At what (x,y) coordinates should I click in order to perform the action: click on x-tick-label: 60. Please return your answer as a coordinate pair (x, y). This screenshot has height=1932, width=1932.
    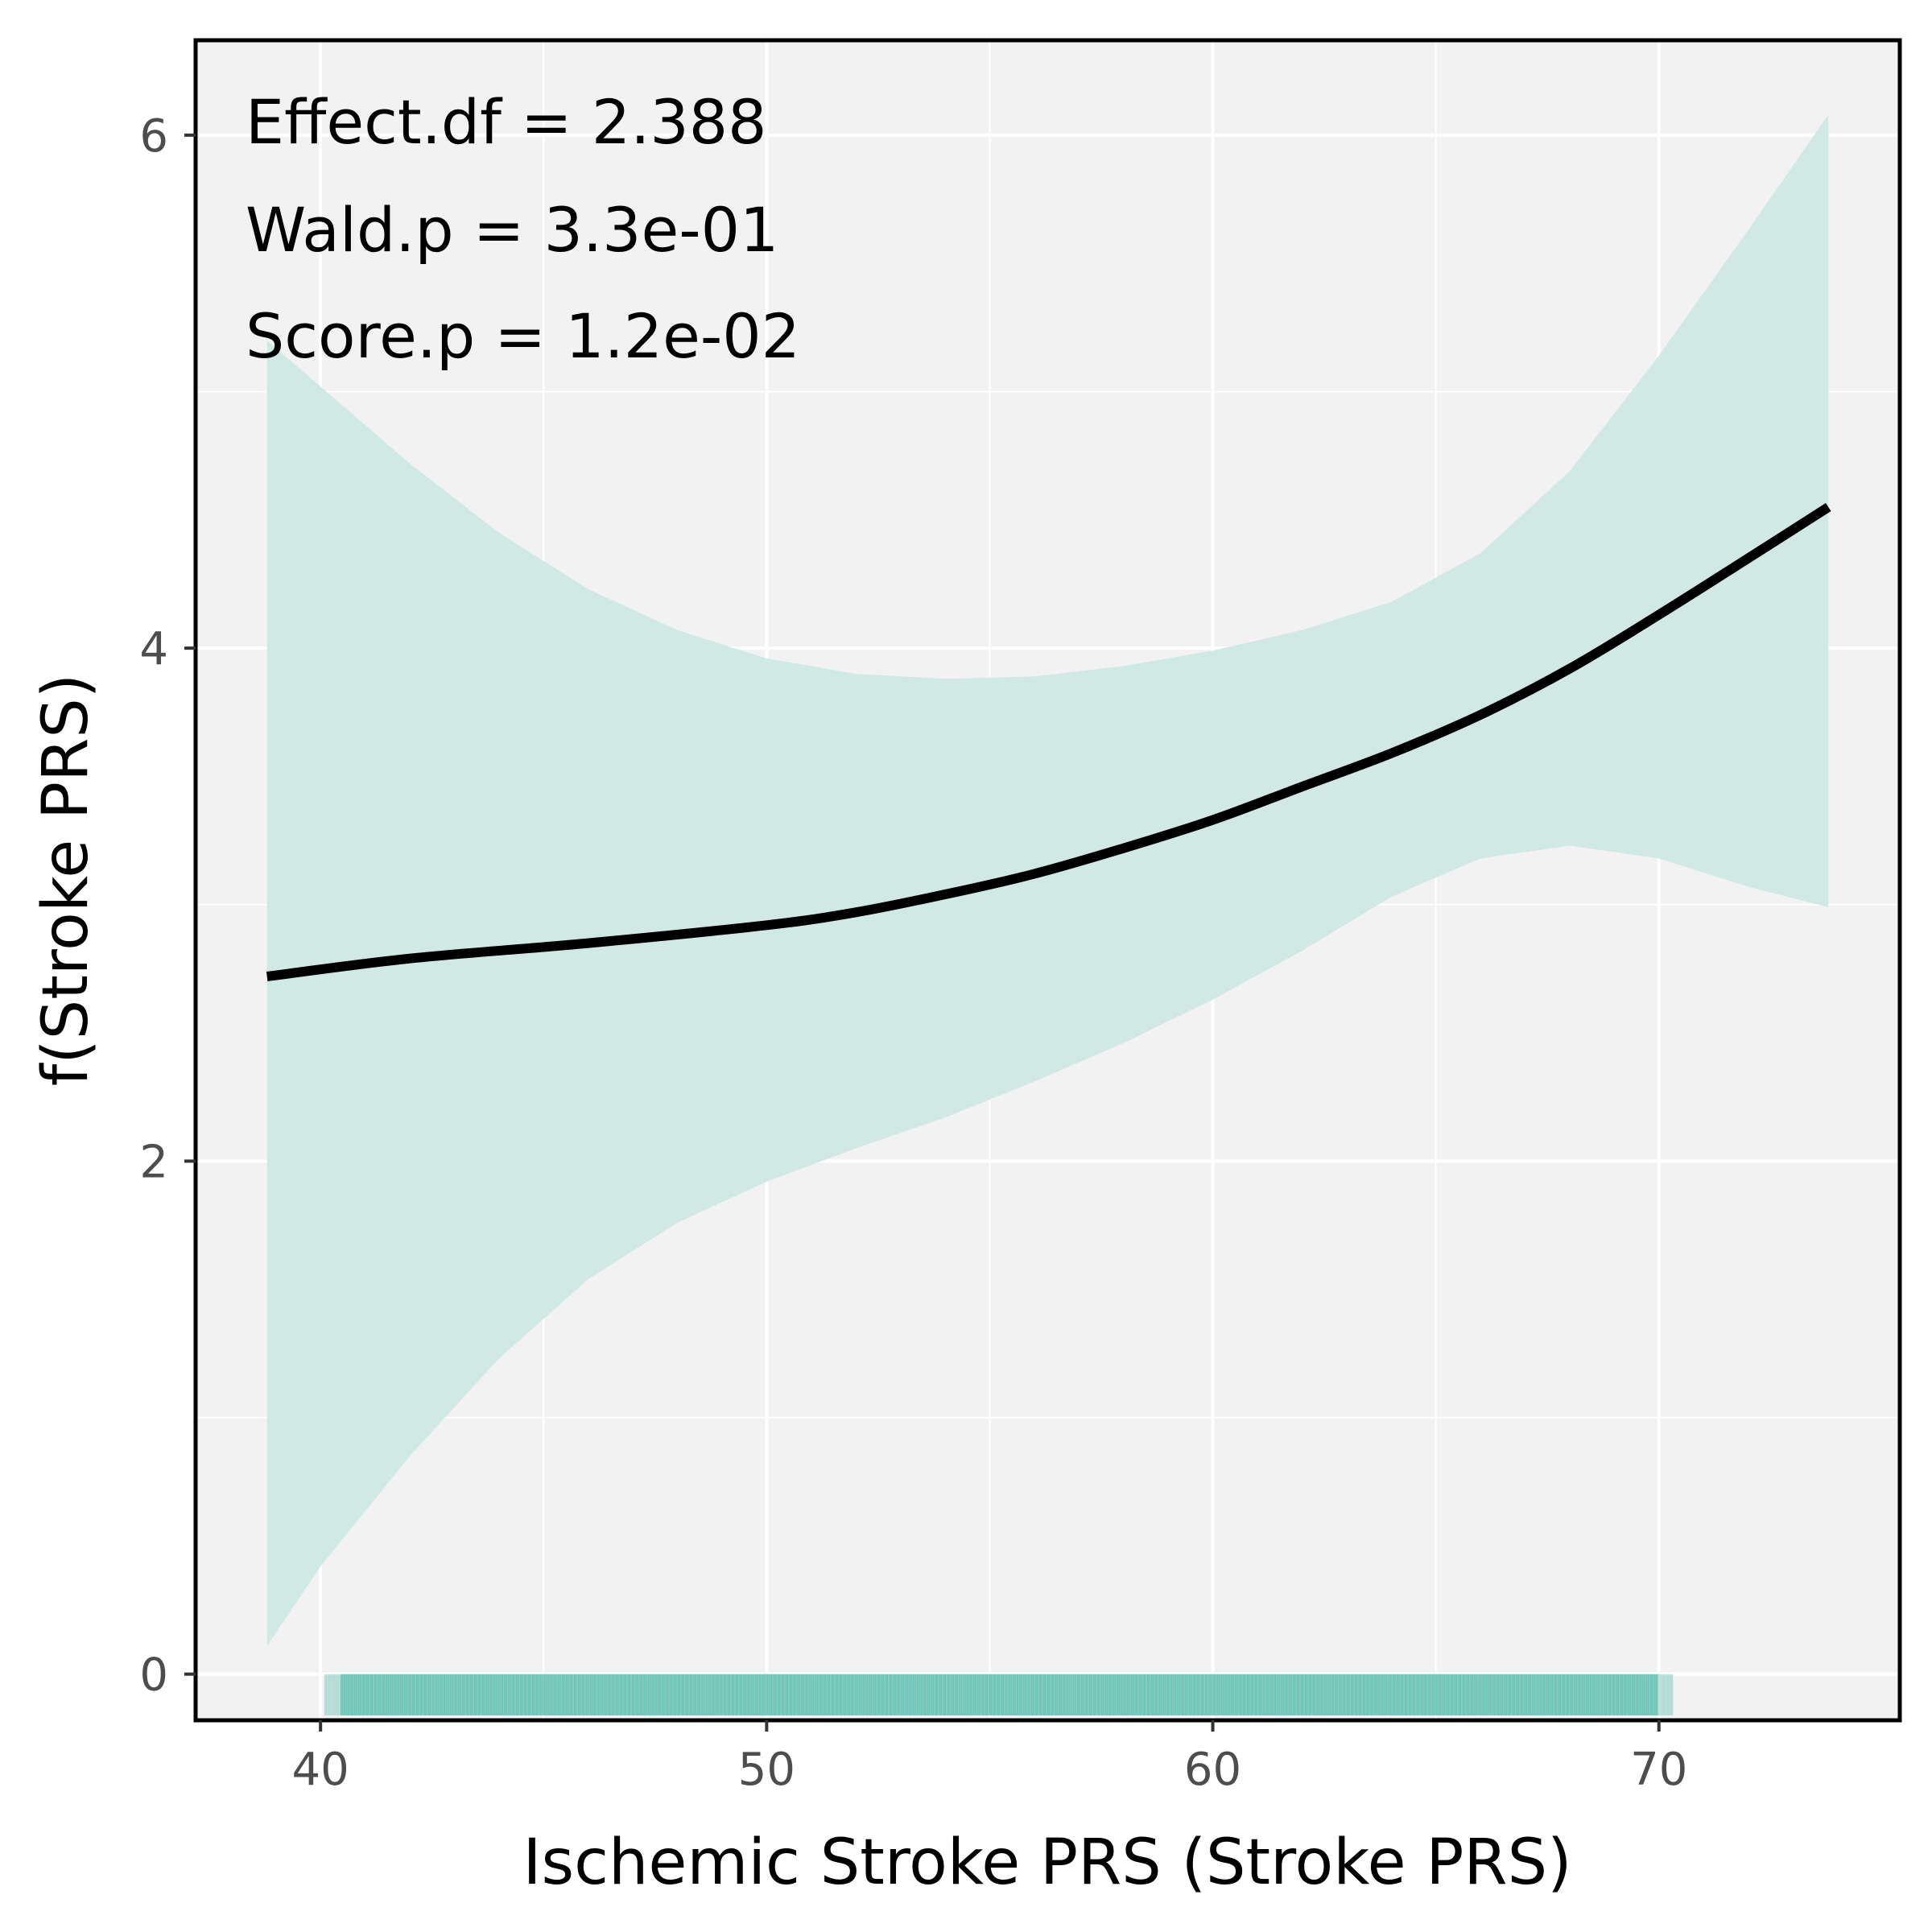
    Looking at the image, I should click on (1212, 1770).